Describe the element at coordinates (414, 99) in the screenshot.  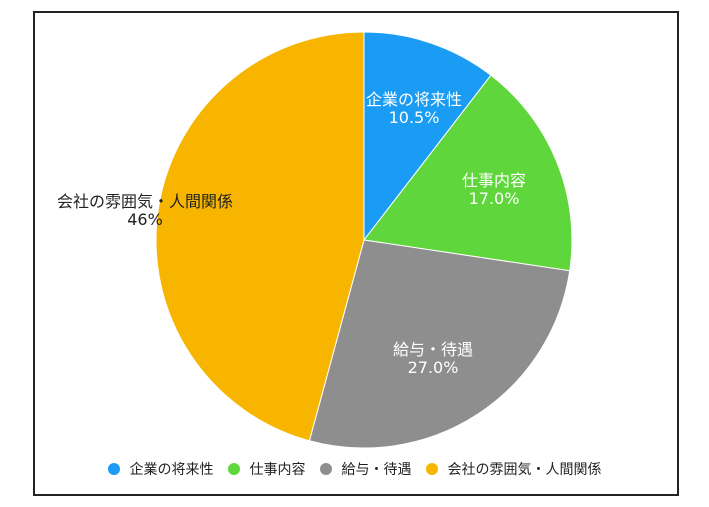
I see `slice-name: 企業の将来性` at that location.